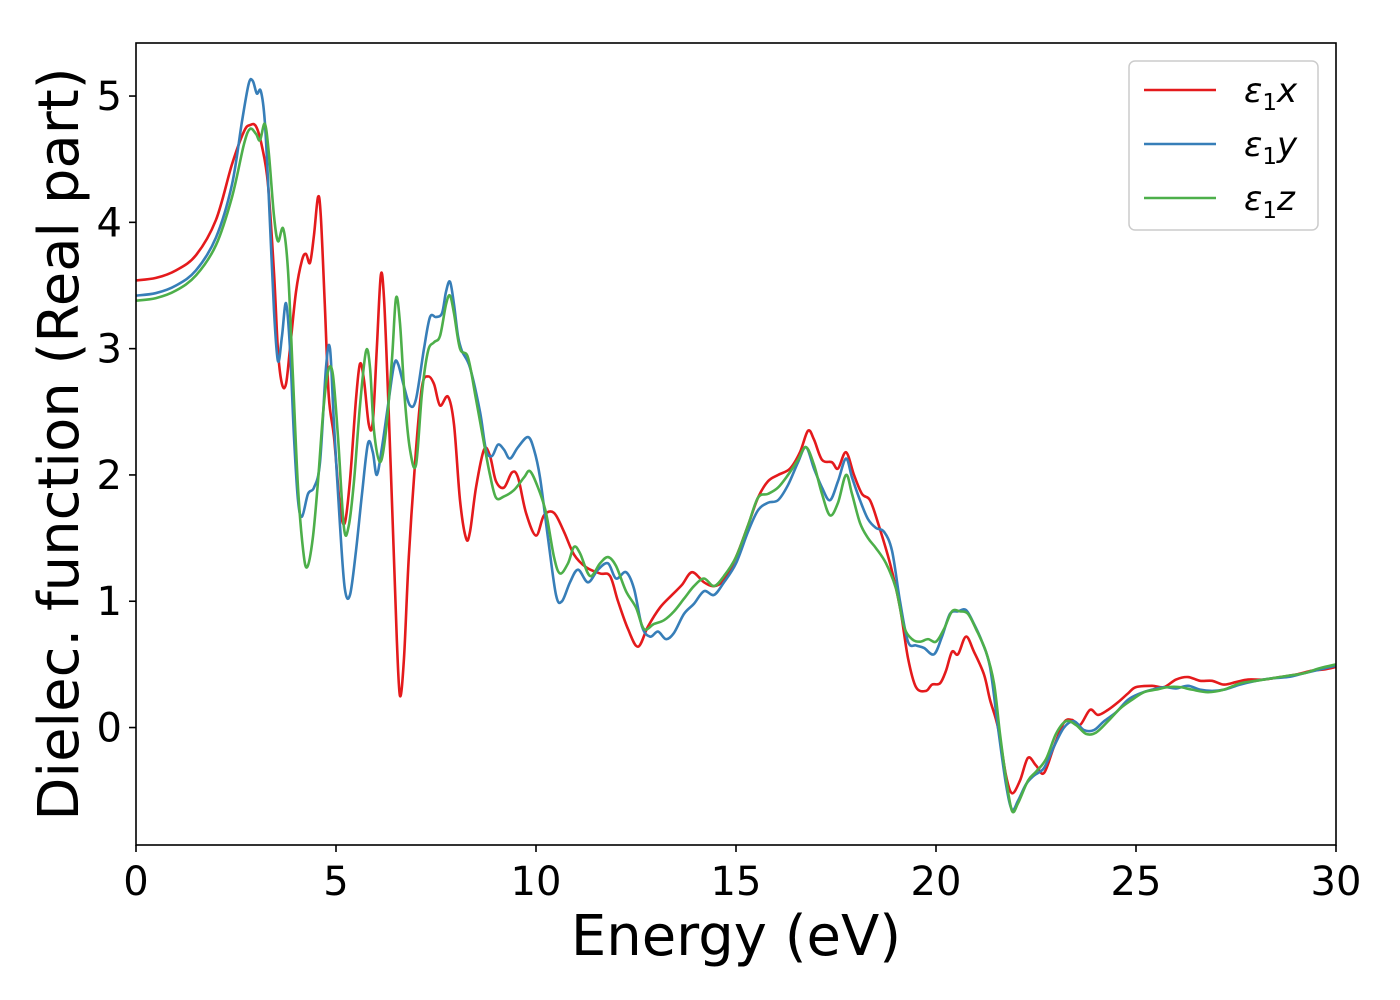 The width and height of the screenshot is (1400, 1000). Describe the element at coordinates (536, 882) in the screenshot. I see `x-tick-label: 10` at that location.